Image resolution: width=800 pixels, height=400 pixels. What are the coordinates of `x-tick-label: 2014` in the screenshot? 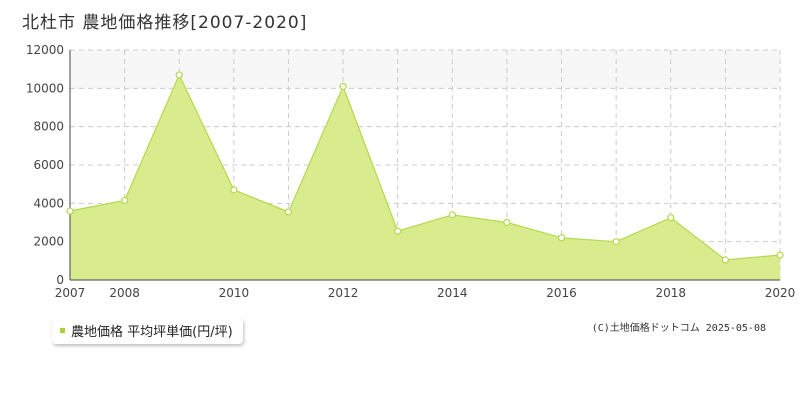 It's located at (452, 293).